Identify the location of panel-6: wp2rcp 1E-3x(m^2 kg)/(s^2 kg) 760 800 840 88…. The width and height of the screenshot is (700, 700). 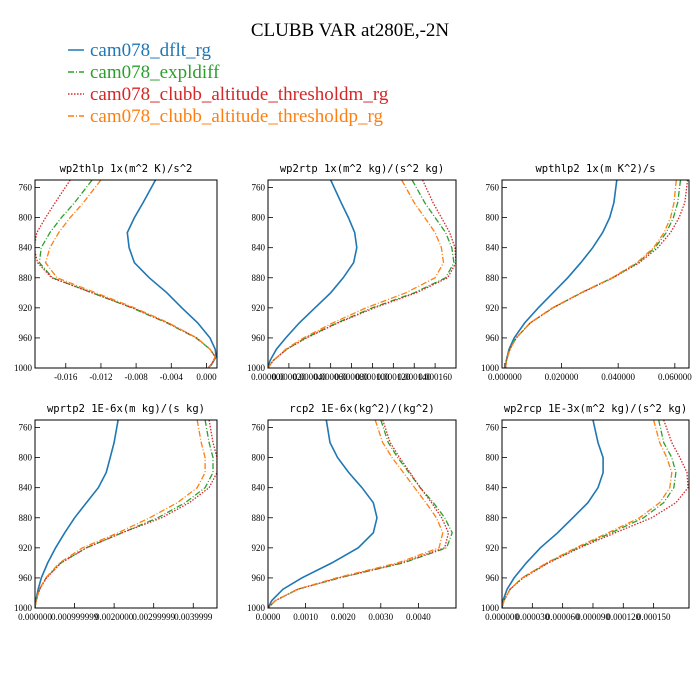
(585, 512).